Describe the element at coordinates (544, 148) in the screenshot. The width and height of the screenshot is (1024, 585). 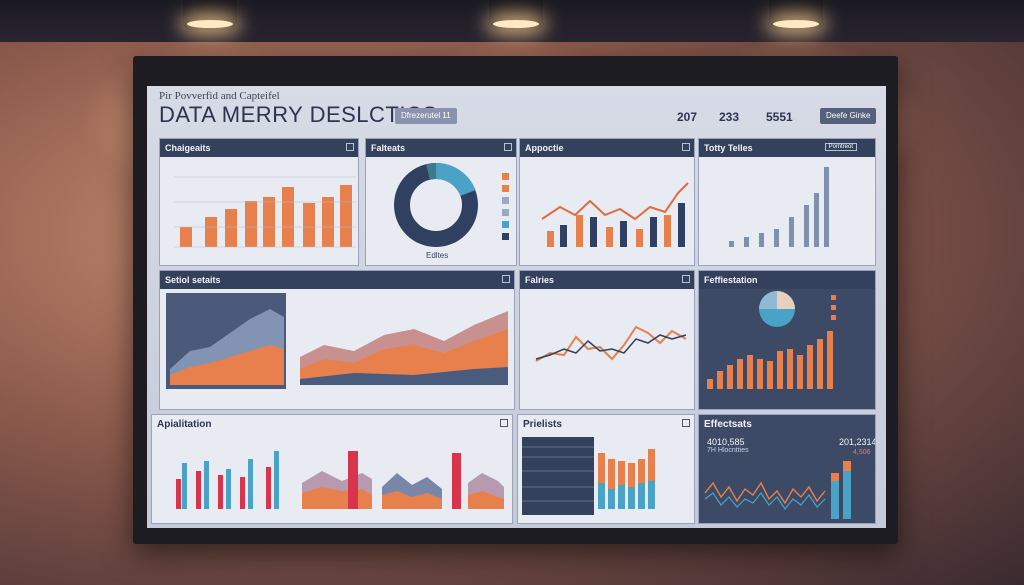
I see `panel-title: Appoctie` at that location.